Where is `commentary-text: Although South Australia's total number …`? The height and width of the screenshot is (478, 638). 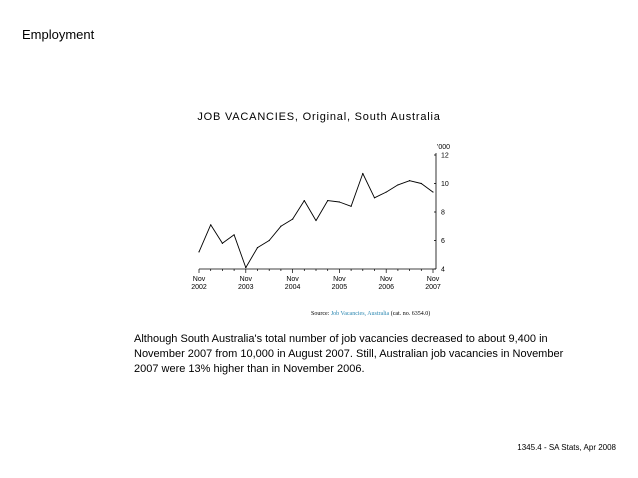 commentary-text: Although South Australia's total number … is located at coordinates (349, 354).